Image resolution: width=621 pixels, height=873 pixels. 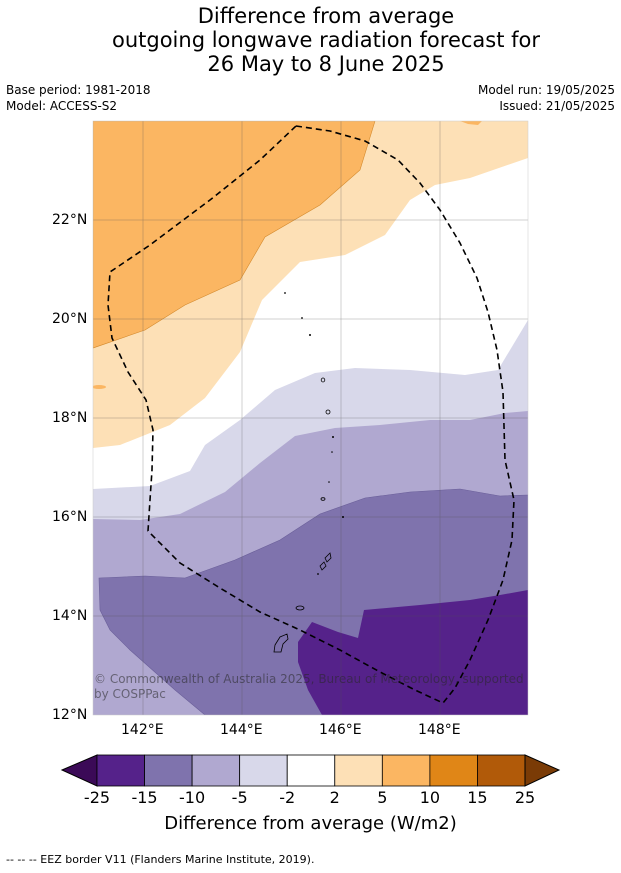 I want to click on colorbar-tick-label: 10, so click(x=430, y=797).